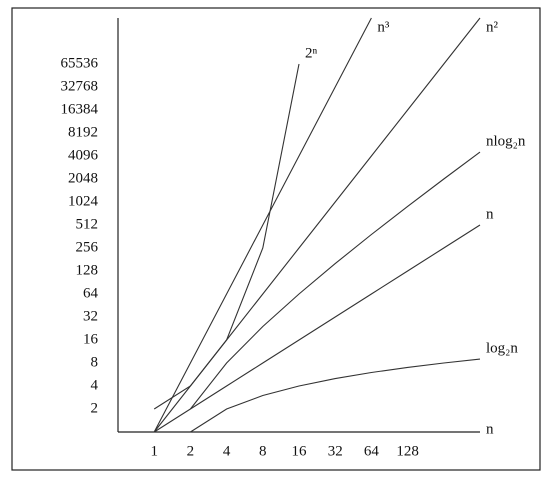 This screenshot has width=554, height=495. What do you see at coordinates (372, 451) in the screenshot?
I see `x-tick-label: 64` at bounding box center [372, 451].